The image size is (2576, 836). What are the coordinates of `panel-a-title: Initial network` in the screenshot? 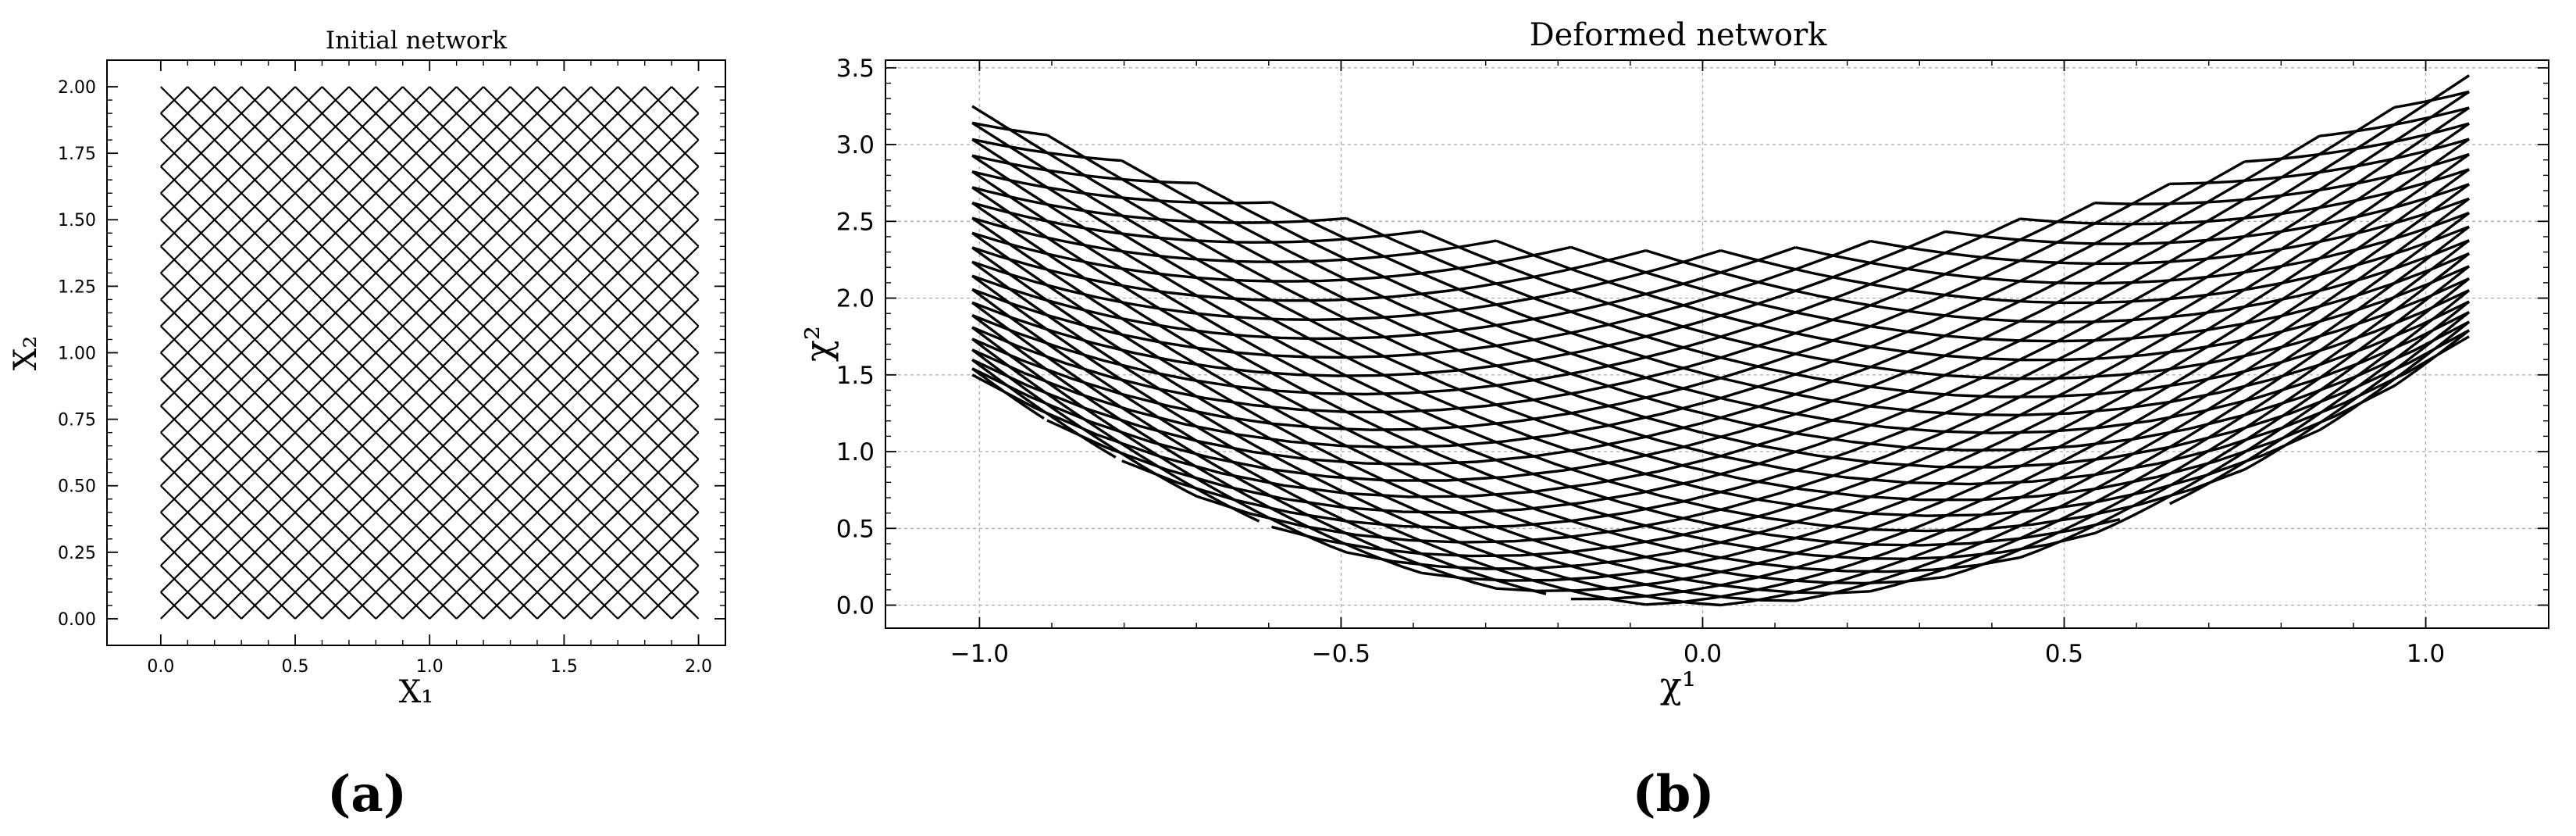 It's located at (417, 41).